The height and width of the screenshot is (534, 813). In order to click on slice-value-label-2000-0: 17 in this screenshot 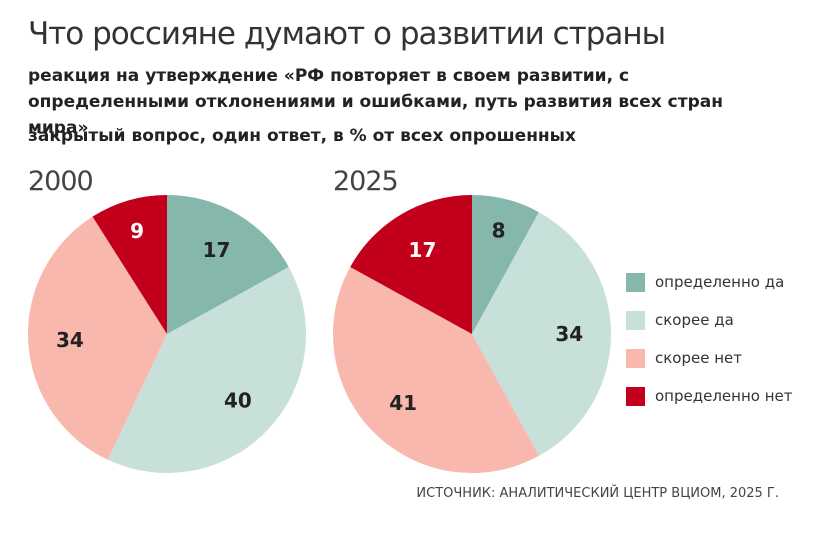, I will do `click(217, 250)`.